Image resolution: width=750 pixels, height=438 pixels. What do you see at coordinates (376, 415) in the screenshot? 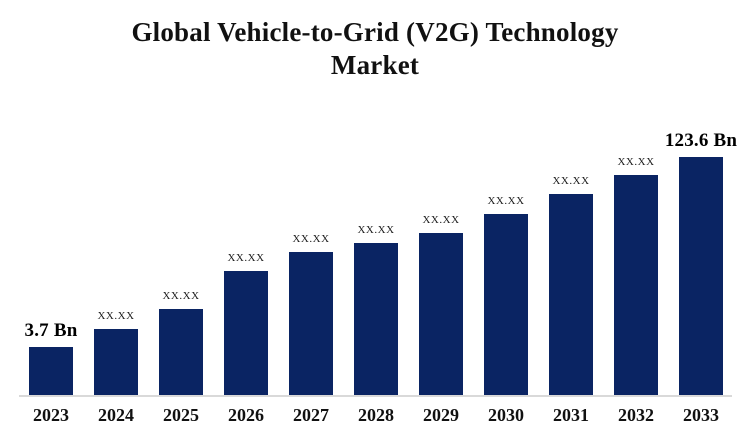
I see `x-tick-2028: 2028` at bounding box center [376, 415].